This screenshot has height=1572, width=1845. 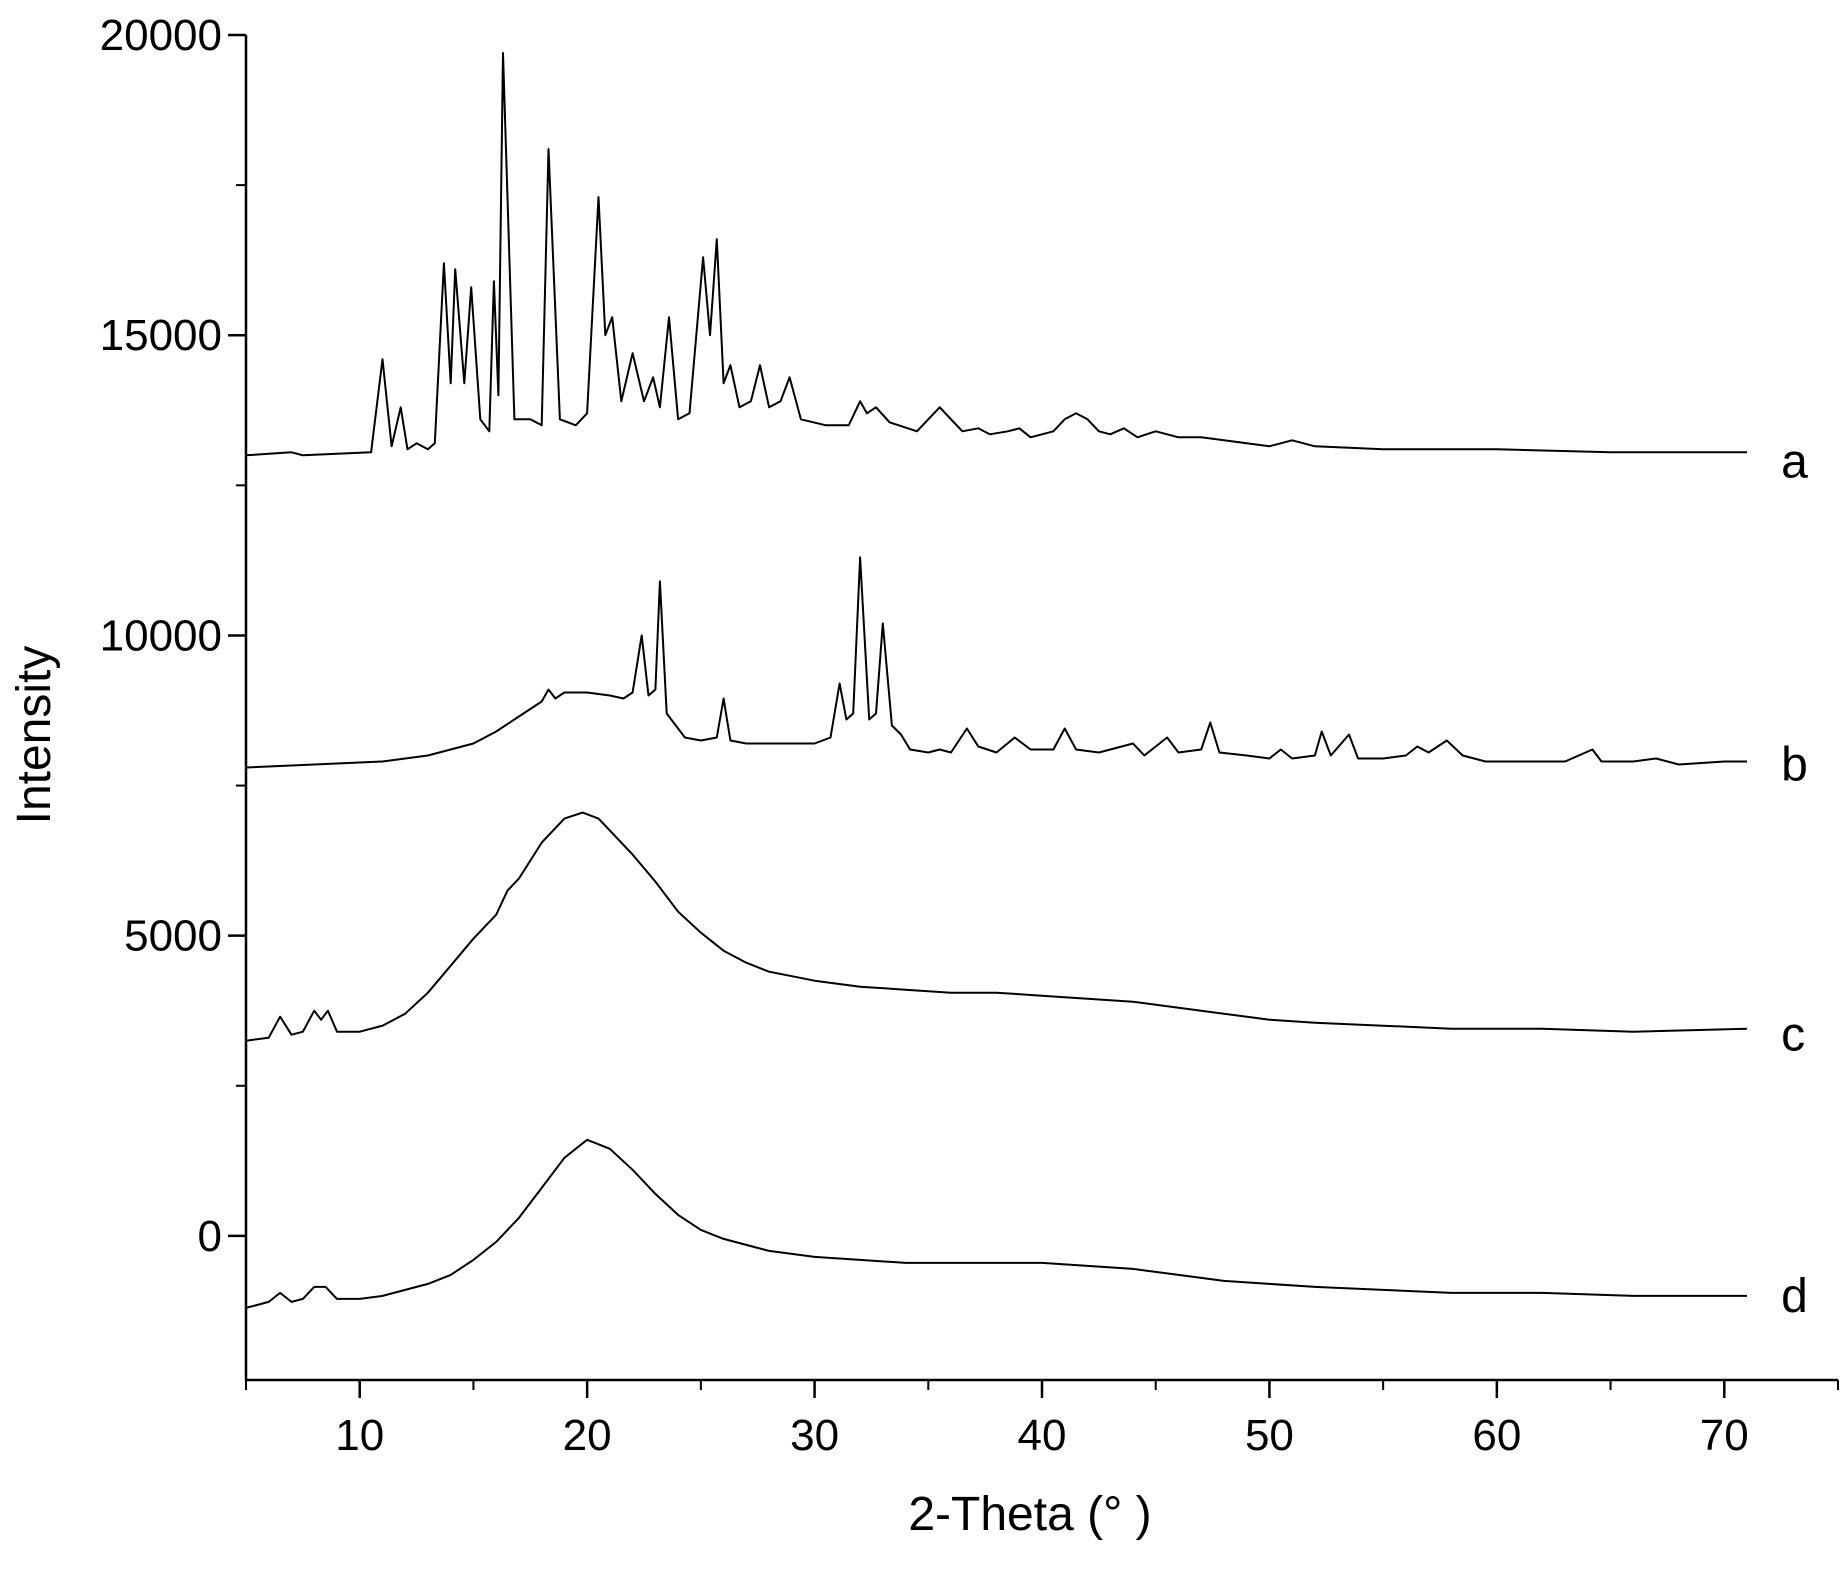 What do you see at coordinates (996, 662) in the screenshot?
I see `series-b-line` at bounding box center [996, 662].